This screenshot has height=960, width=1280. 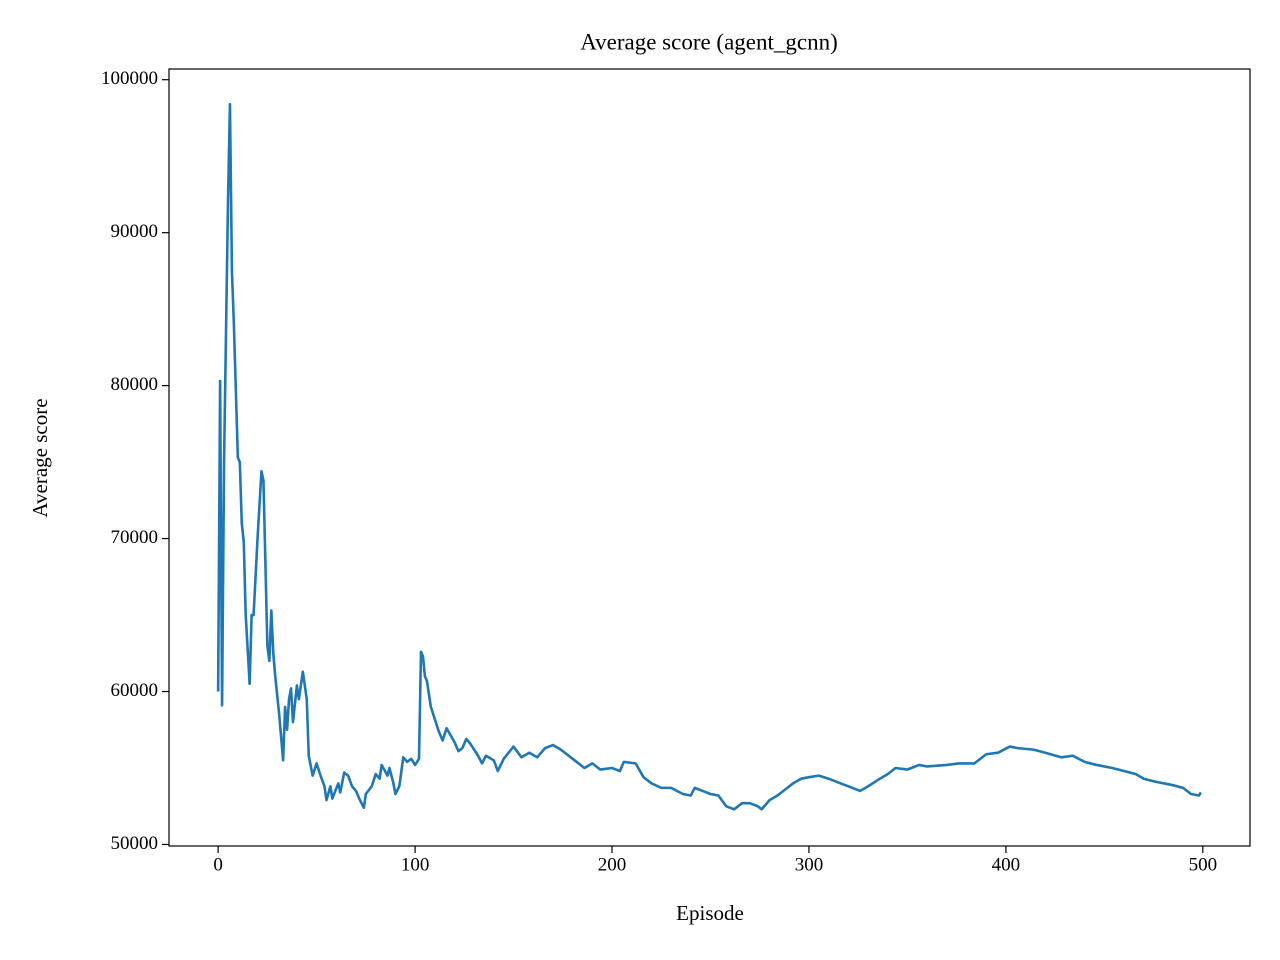 I want to click on y-tick-label: 60000, so click(x=135, y=690).